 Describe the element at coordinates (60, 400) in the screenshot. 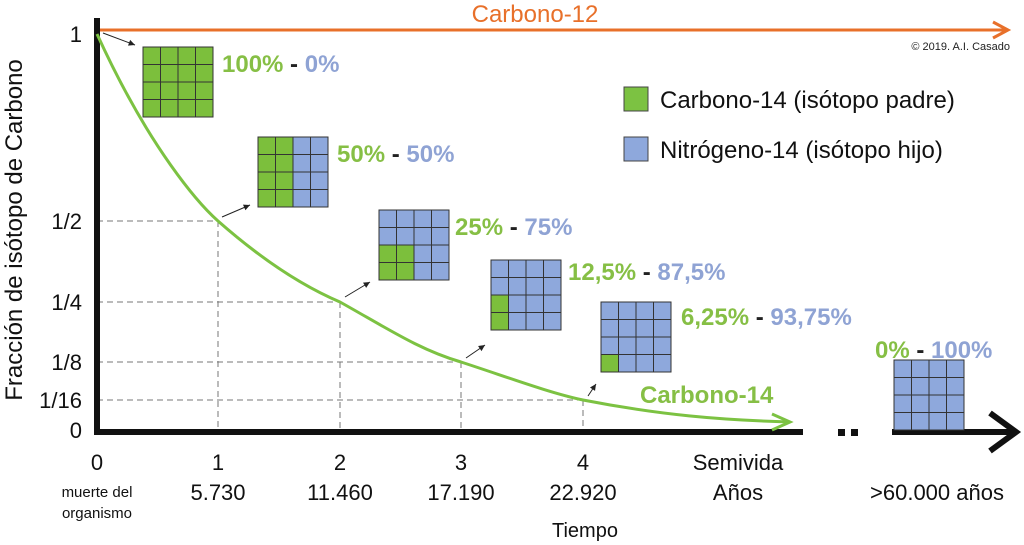

I see `y-tick-label: 1/16` at that location.